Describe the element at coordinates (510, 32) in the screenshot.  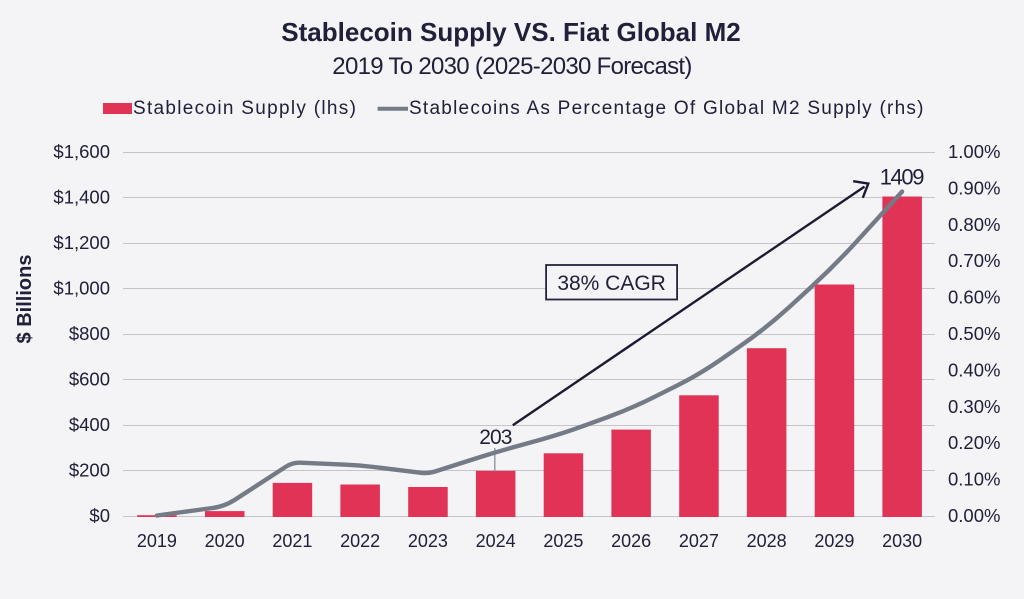
I see `svg-text:Stablecoin Supply VS. Fiat Glo: Stablecoin Supply VS. Fiat Global M2` at that location.